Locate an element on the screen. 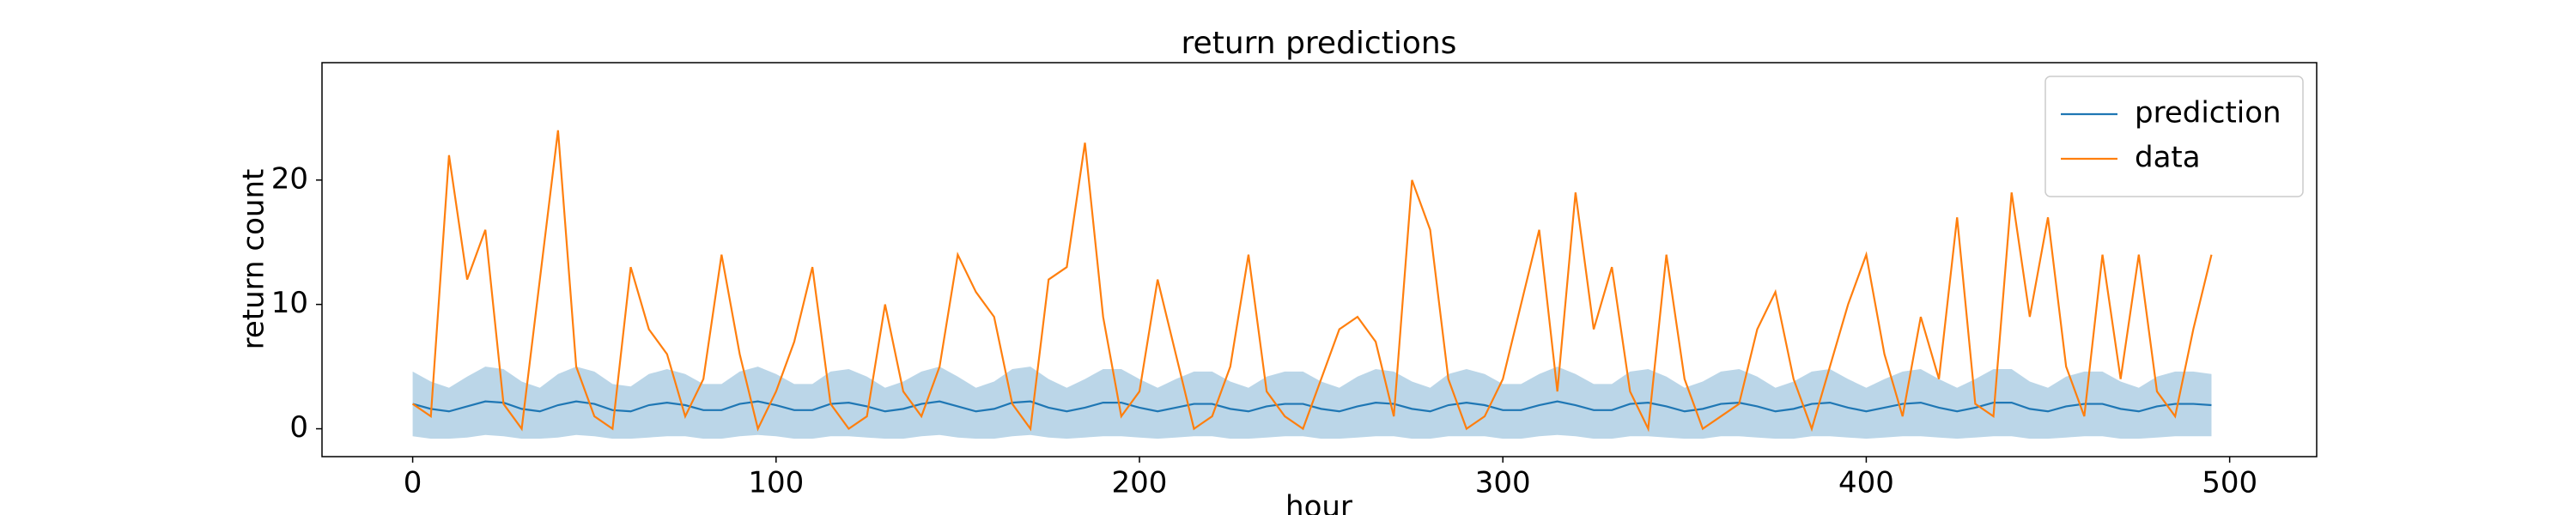 The height and width of the screenshot is (515, 2576). y-axis-label: return count is located at coordinates (254, 259).